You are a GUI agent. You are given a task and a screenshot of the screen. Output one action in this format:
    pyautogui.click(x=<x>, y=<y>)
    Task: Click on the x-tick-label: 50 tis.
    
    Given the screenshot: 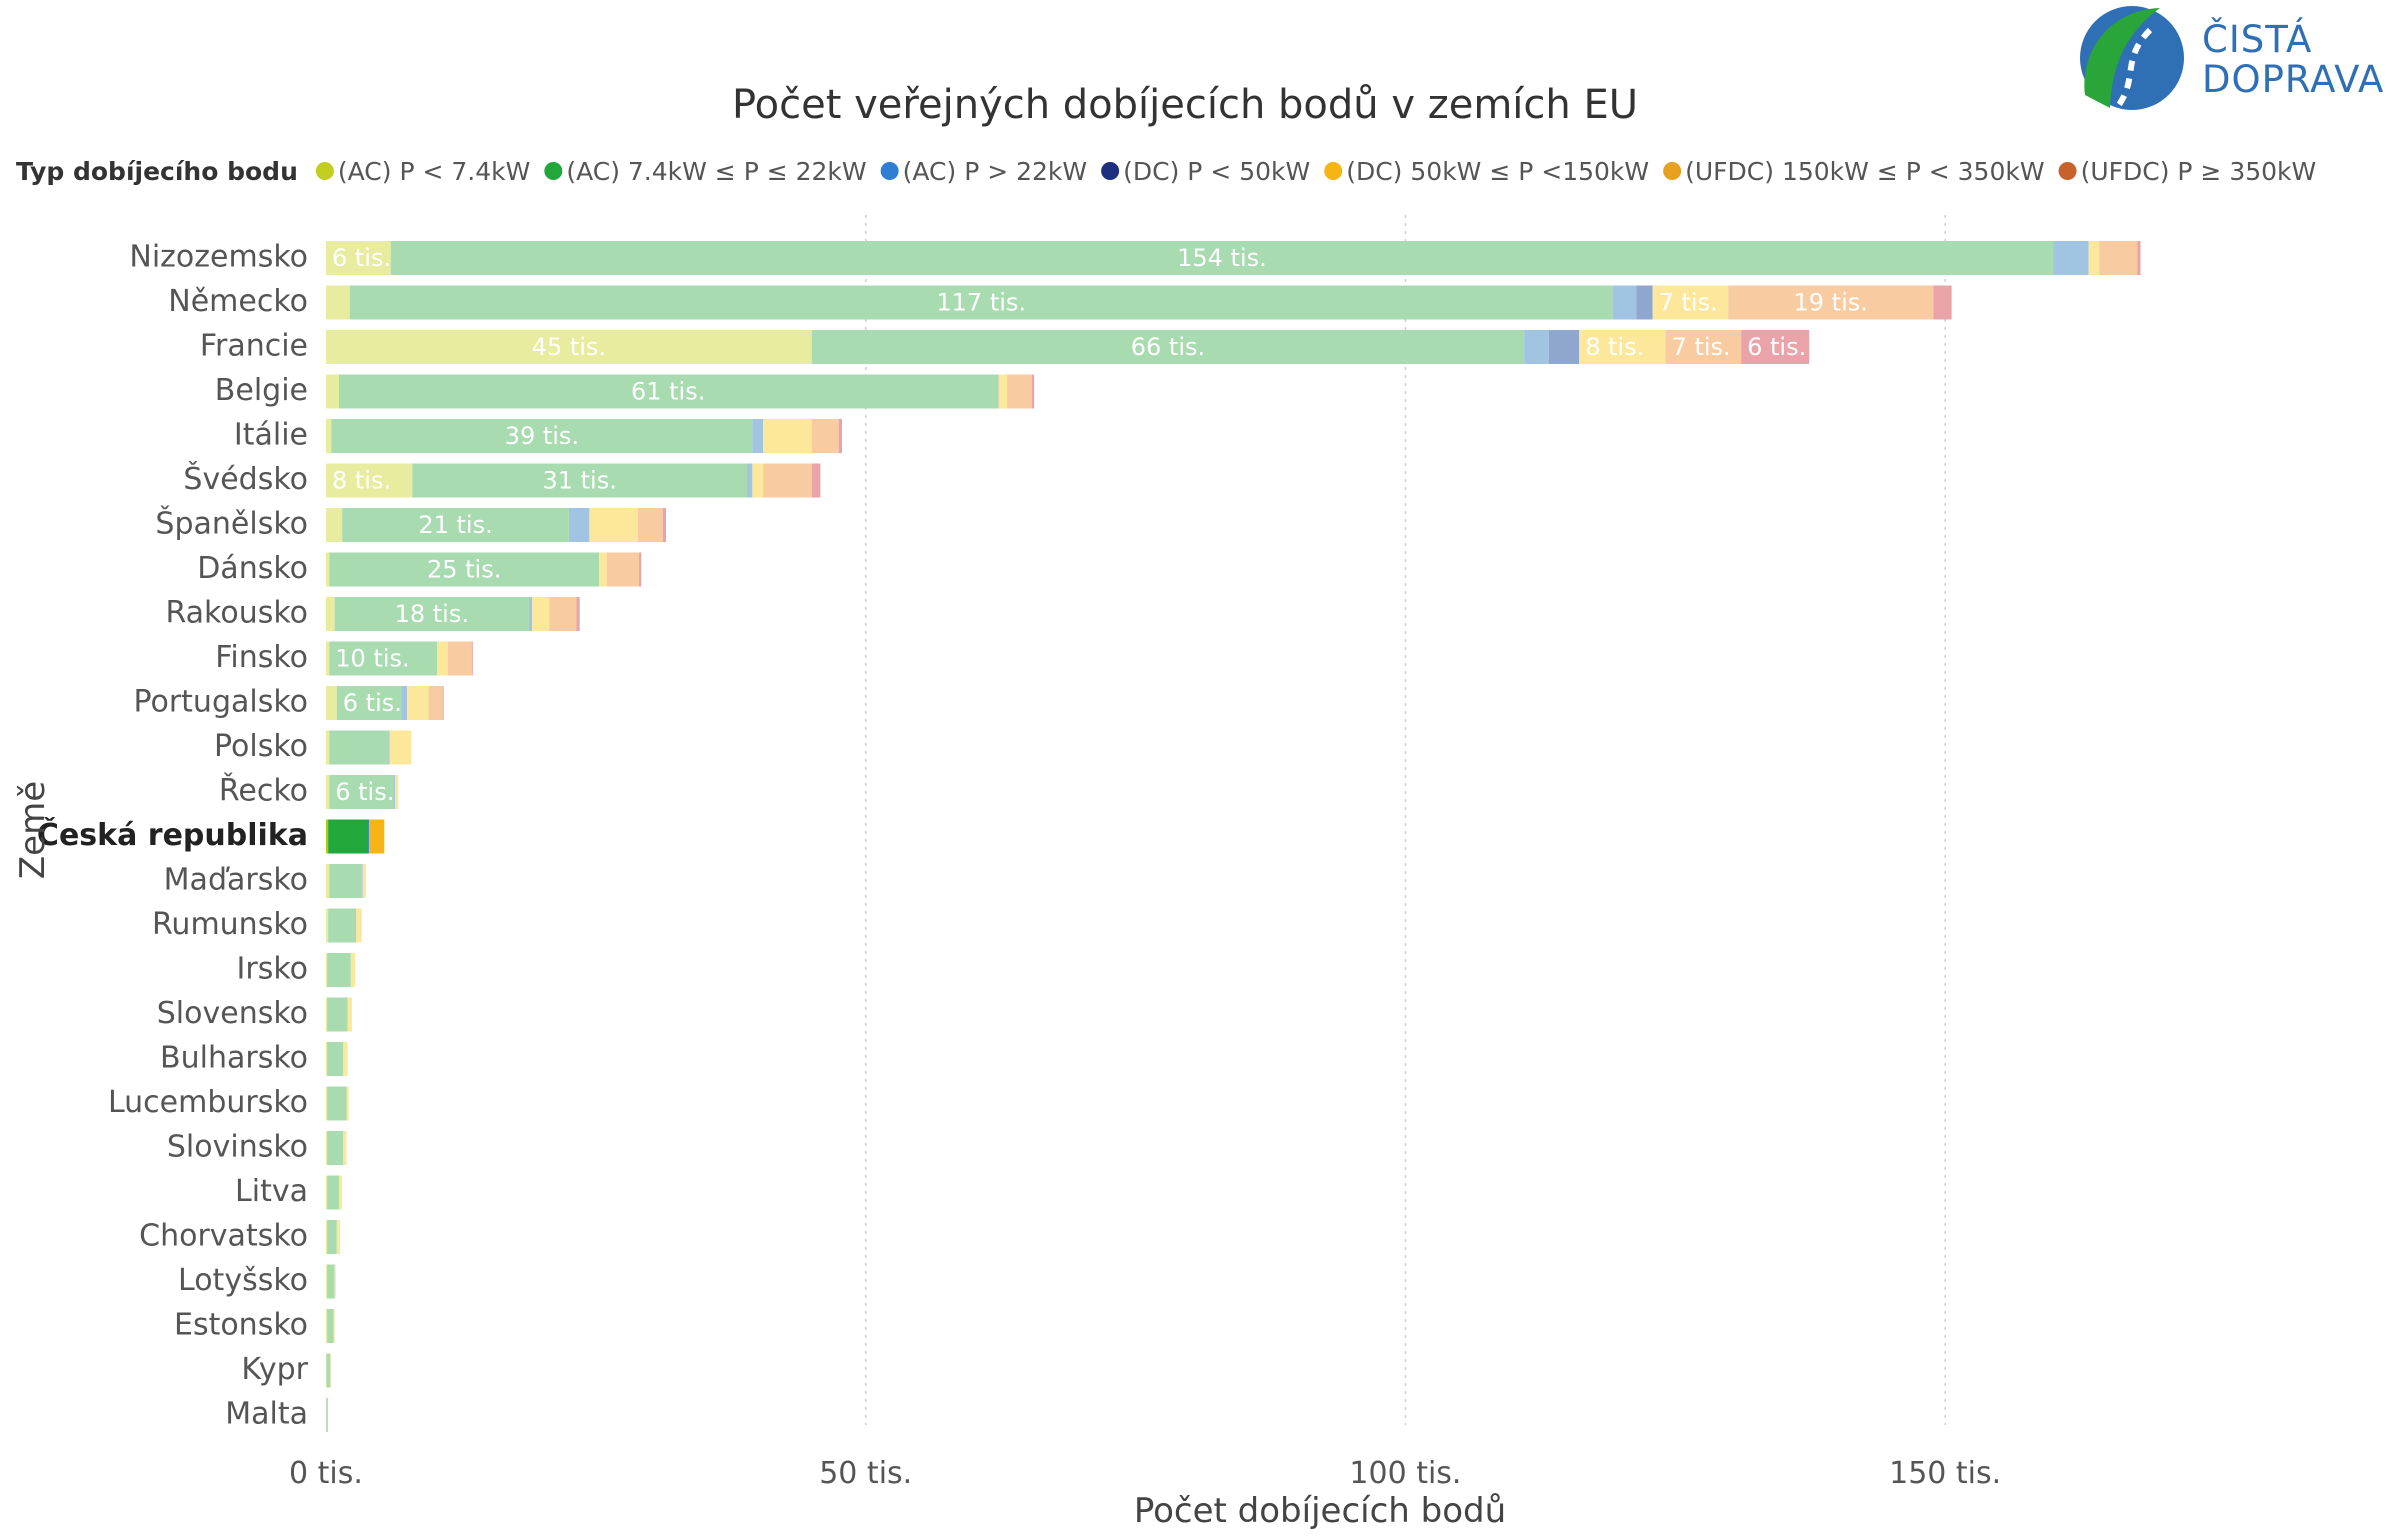 What is the action you would take?
    pyautogui.click(x=865, y=1473)
    